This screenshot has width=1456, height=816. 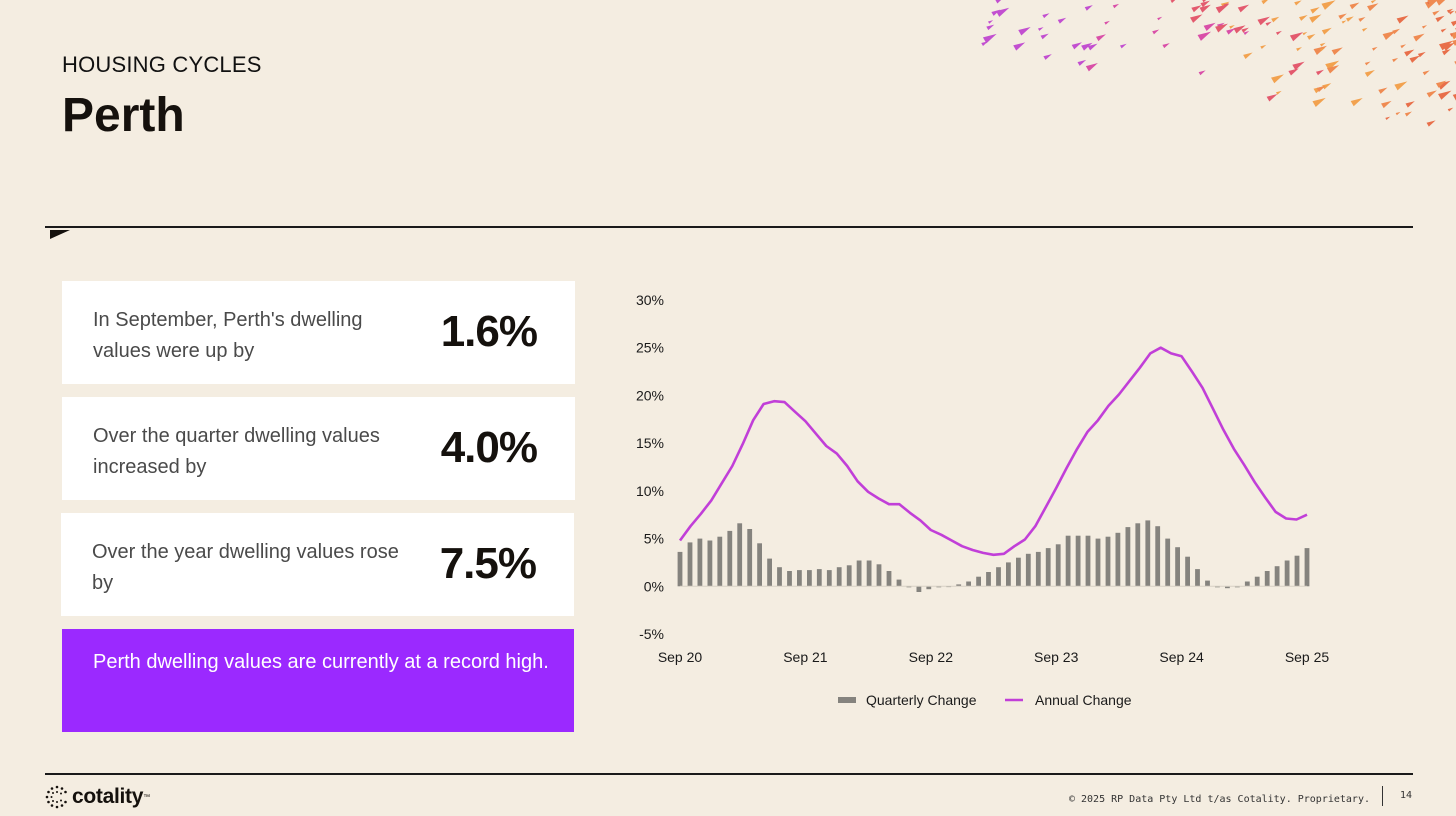 I want to click on decorative-confetti-graphic, so click(x=1218, y=63).